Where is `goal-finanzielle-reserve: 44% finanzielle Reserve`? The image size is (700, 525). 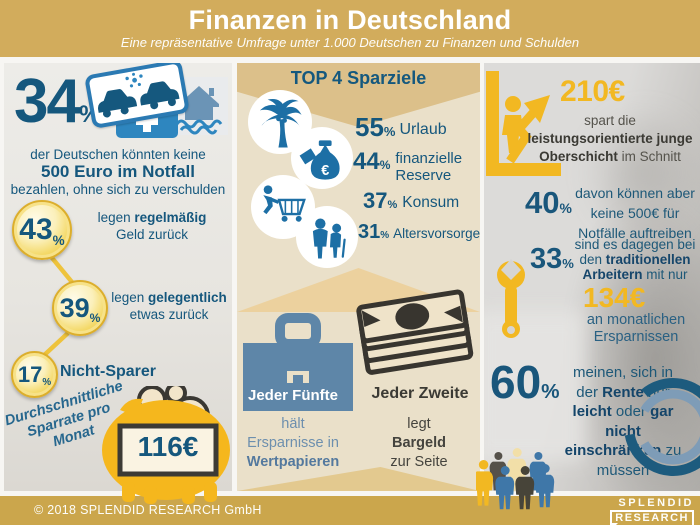
goal-finanzielle-reserve: 44% finanzielle Reserve is located at coordinates (411, 167).